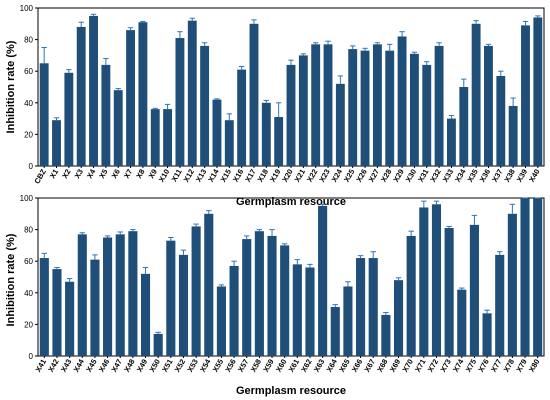 This screenshot has width=550, height=400. I want to click on x-tick-label: X34, so click(460, 175).